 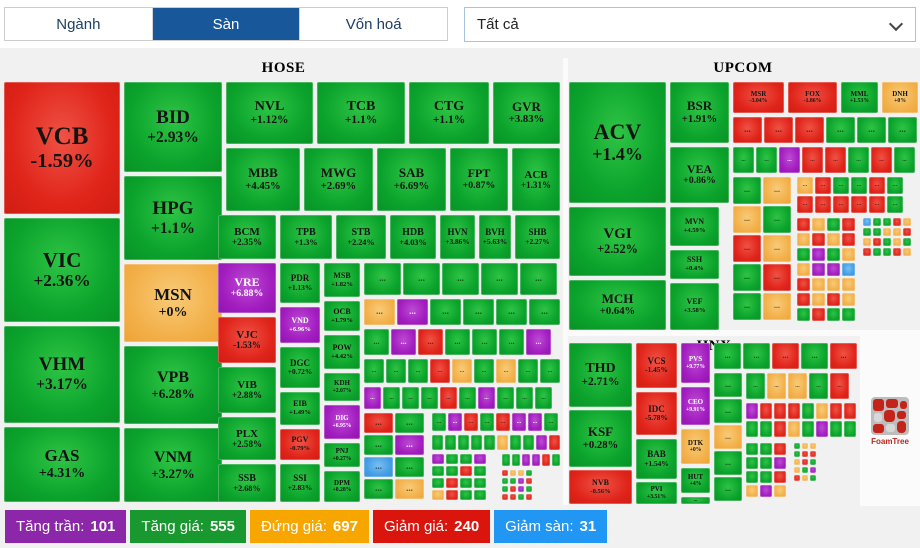 I want to click on stock-tile-hut: HUT +4%, so click(x=695, y=480).